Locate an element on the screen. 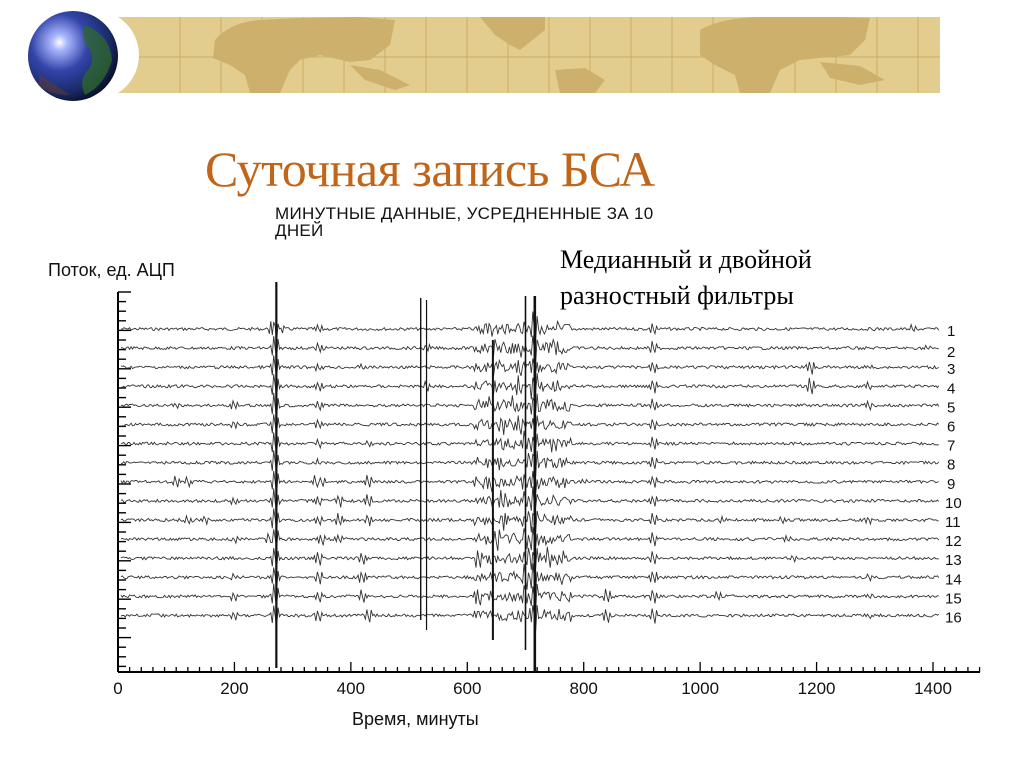 Image resolution: width=1024 pixels, height=767 pixels. chart-title: МИНУТНЫЕ ДАННЫЕ, УСРЕДНЕННЫЕ ЗА 10 ДНЕЙ is located at coordinates (575, 222).